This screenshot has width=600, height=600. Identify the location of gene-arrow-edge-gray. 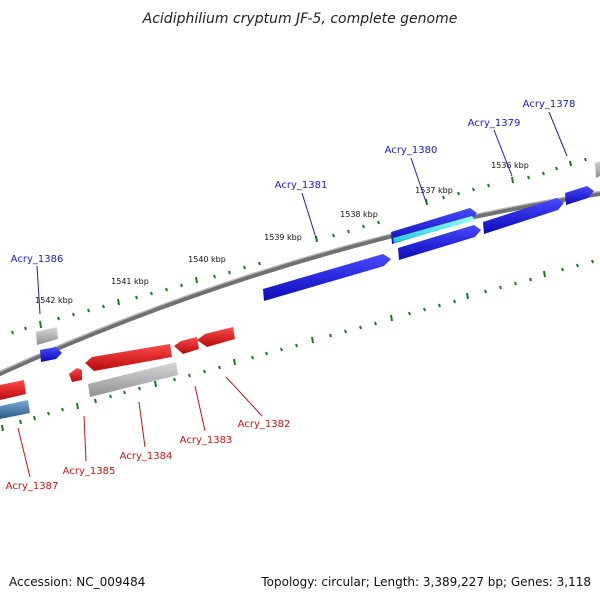
(597, 169).